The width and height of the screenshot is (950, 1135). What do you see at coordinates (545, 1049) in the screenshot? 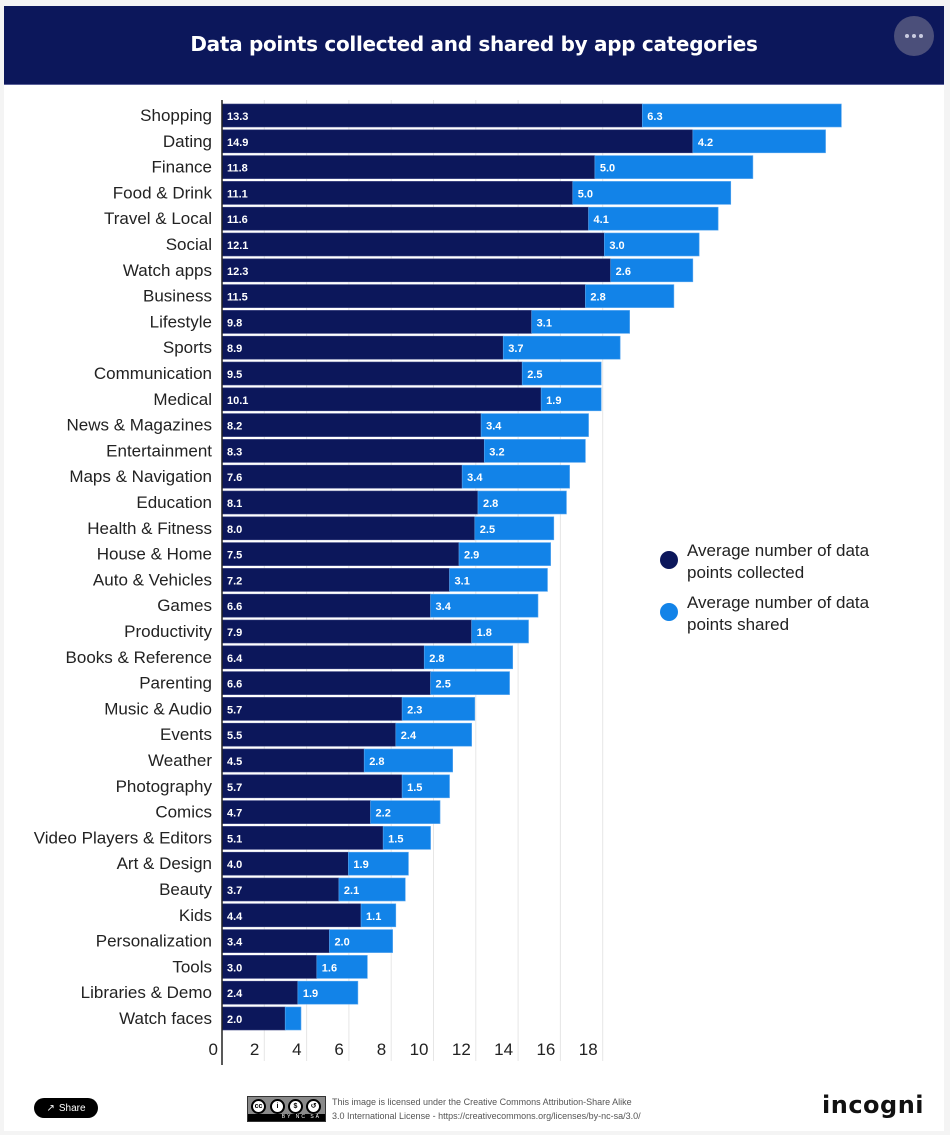
I see `x-tick-label: 16` at bounding box center [545, 1049].